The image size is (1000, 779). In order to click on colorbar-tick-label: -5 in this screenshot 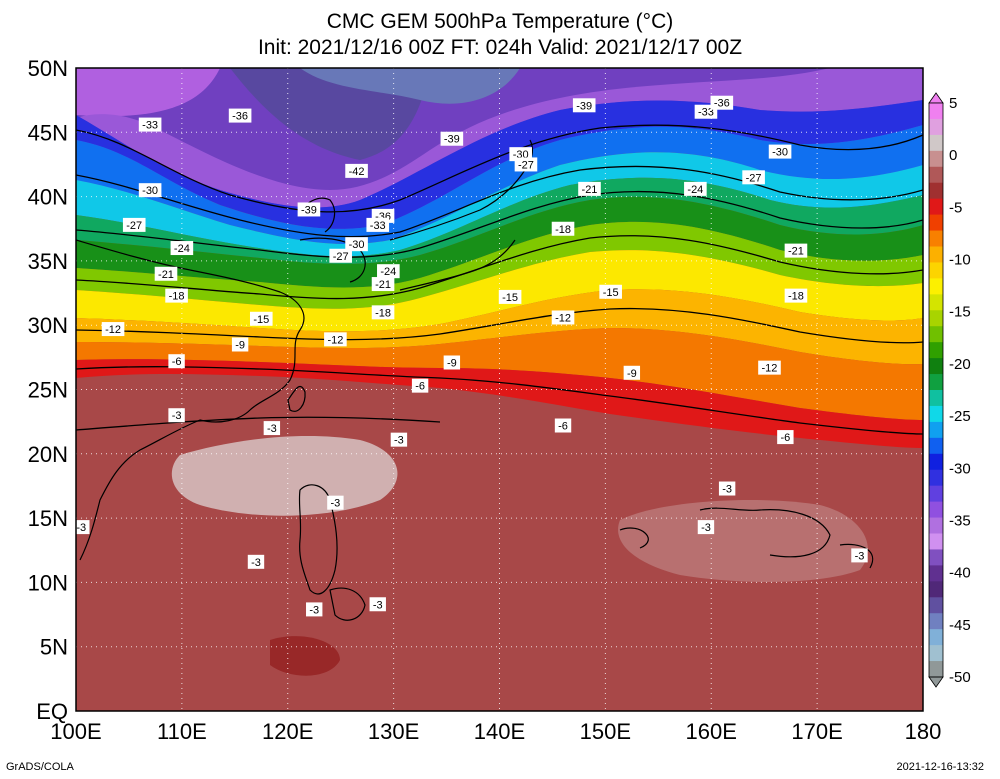, I will do `click(955, 207)`.